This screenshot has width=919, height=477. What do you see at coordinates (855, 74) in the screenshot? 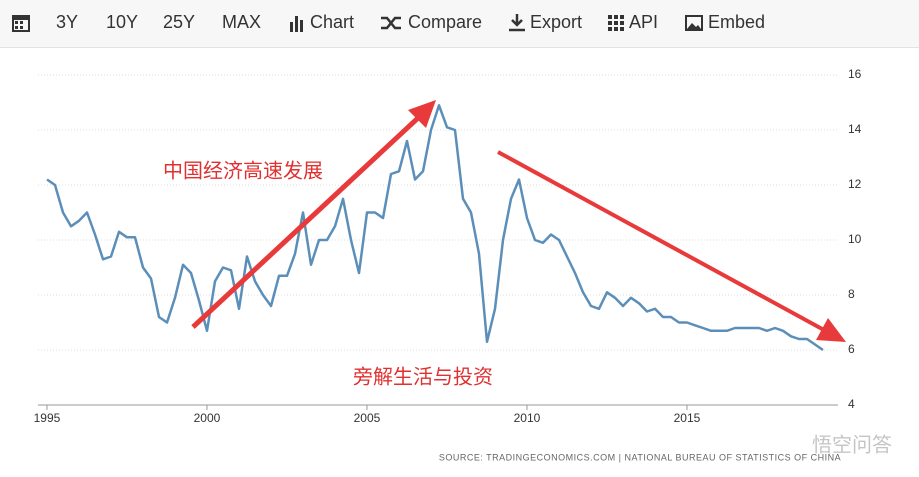
I see `y-tick-label: 16` at bounding box center [855, 74].